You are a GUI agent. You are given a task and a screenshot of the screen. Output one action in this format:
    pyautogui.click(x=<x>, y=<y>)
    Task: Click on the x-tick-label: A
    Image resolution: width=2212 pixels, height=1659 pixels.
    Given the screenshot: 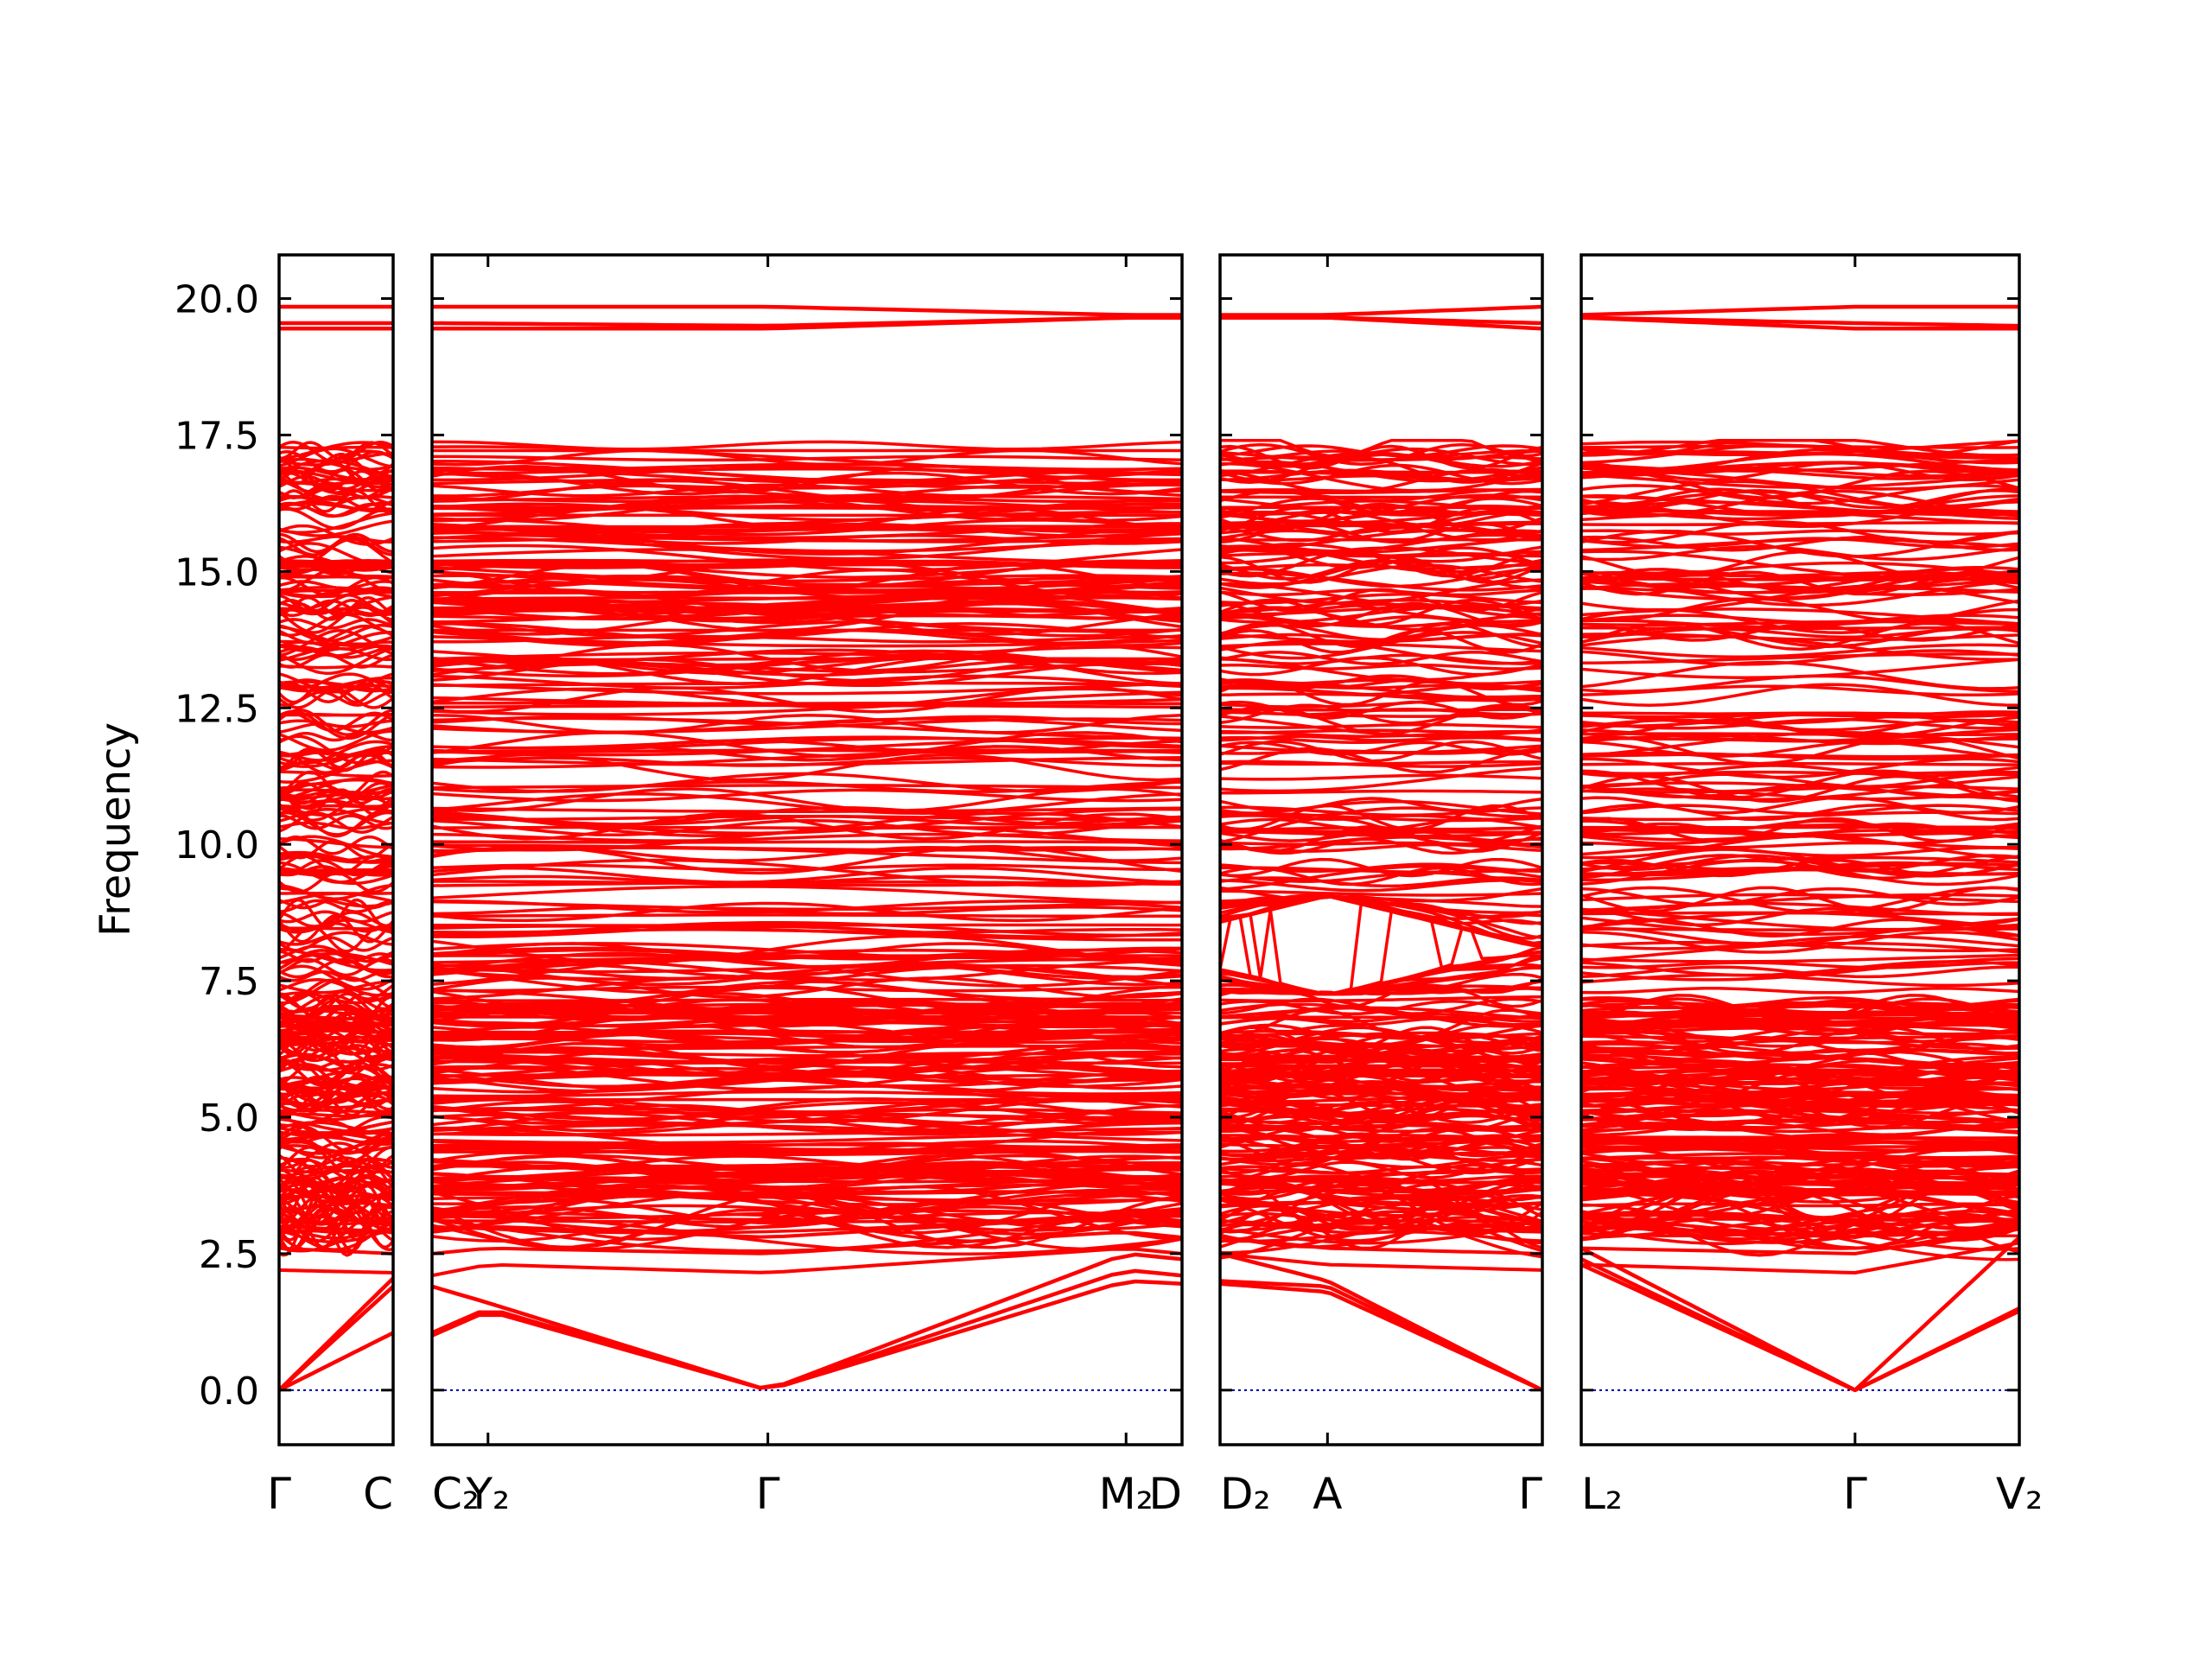 What is the action you would take?
    pyautogui.click(x=1327, y=1494)
    